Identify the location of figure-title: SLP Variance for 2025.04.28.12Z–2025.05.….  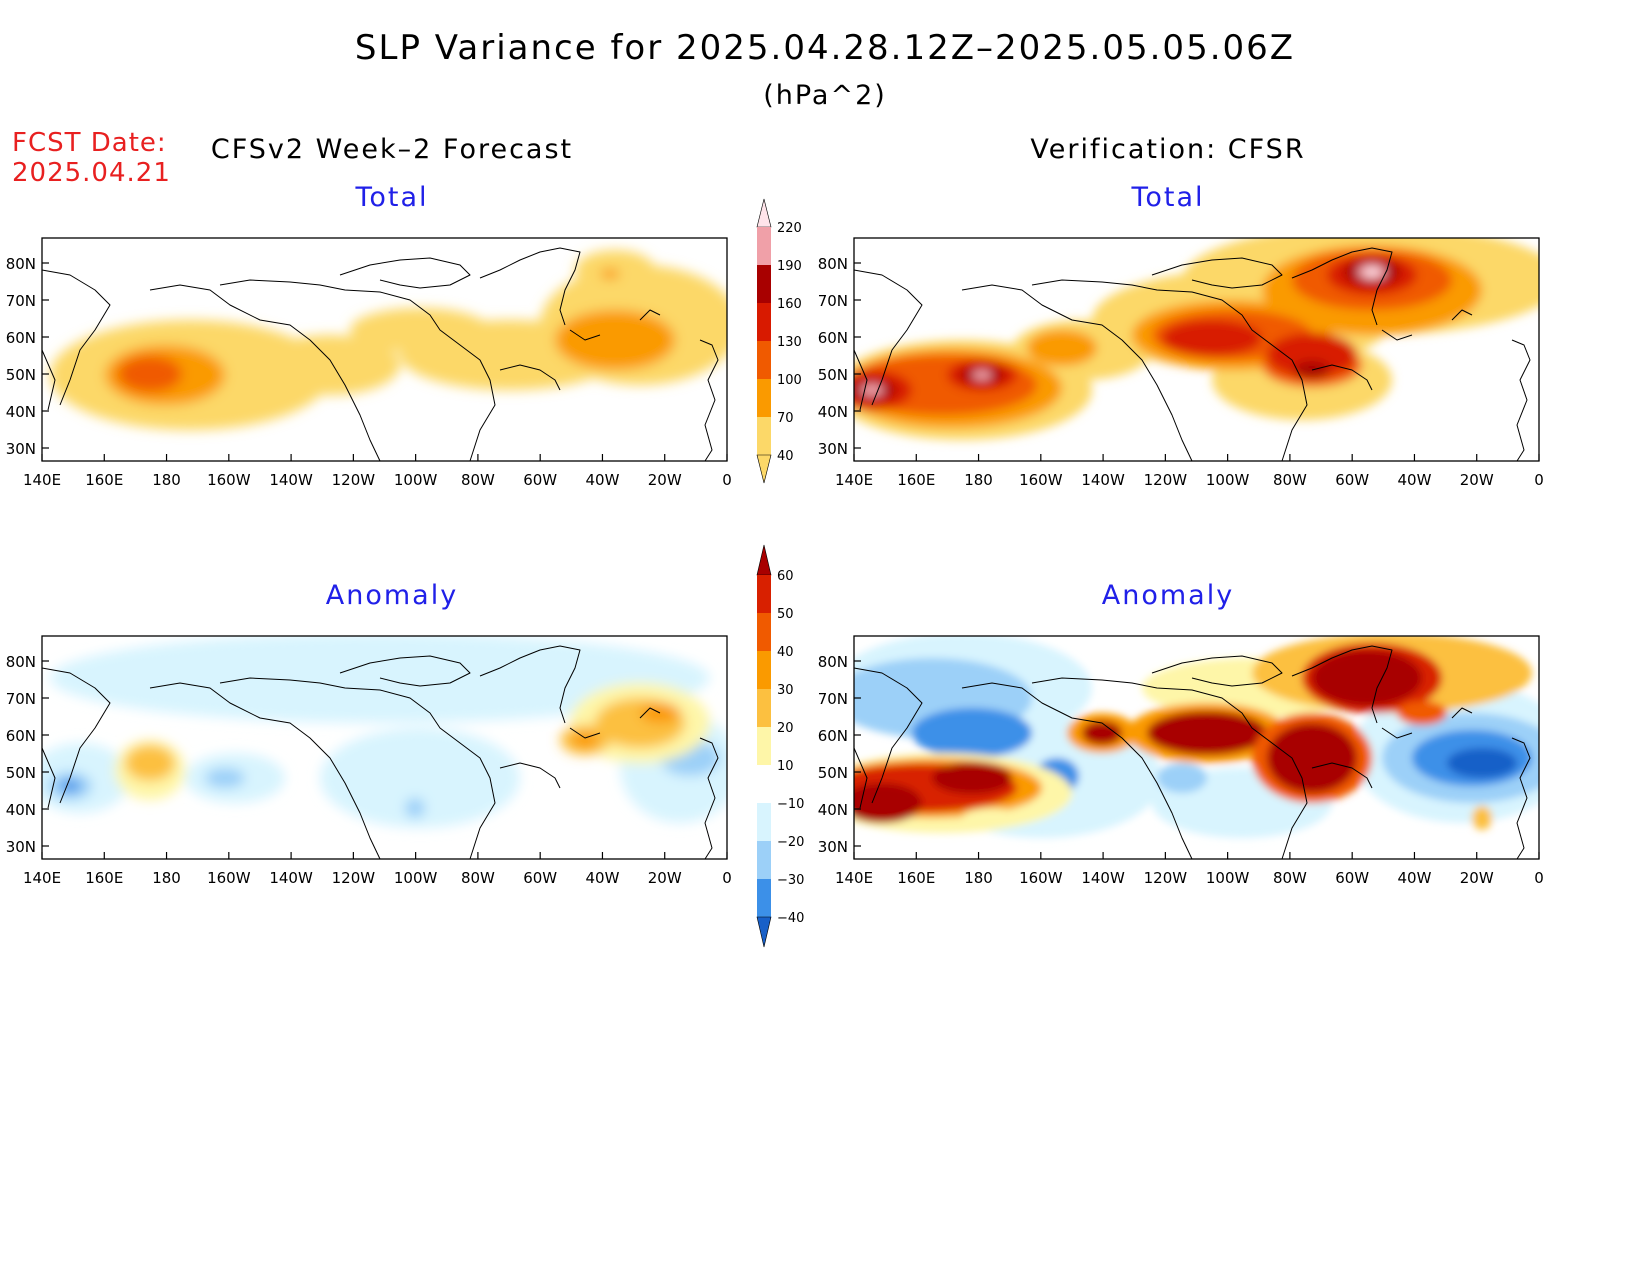
(825, 48).